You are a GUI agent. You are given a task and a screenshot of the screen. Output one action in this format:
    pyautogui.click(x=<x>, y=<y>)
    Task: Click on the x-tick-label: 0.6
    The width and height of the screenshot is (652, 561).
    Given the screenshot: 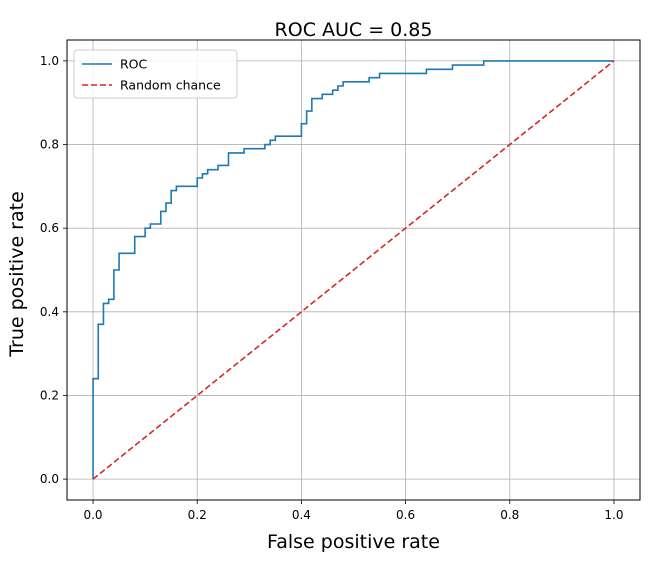 What is the action you would take?
    pyautogui.click(x=405, y=515)
    